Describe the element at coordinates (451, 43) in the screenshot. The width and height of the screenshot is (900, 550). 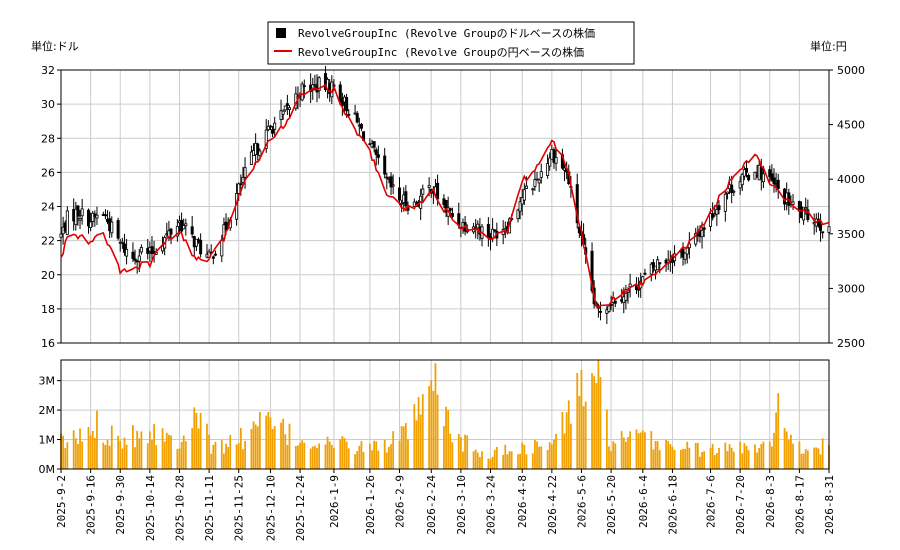
I see `legend-box` at that location.